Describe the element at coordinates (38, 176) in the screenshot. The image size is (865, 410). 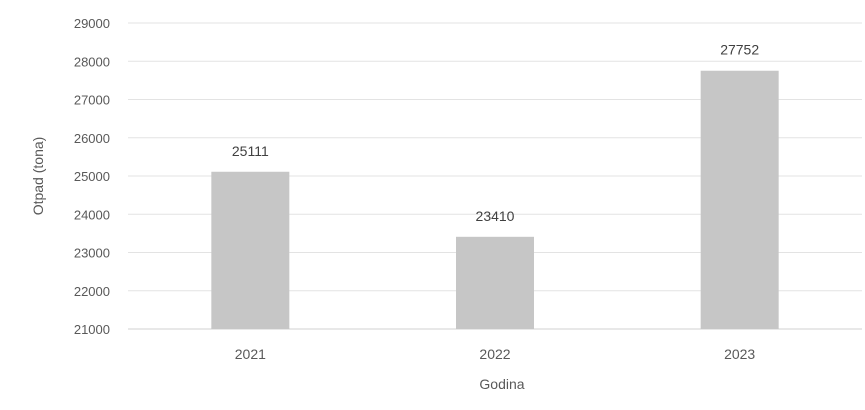
I see `y-axis-title: Otpad (tona)` at that location.